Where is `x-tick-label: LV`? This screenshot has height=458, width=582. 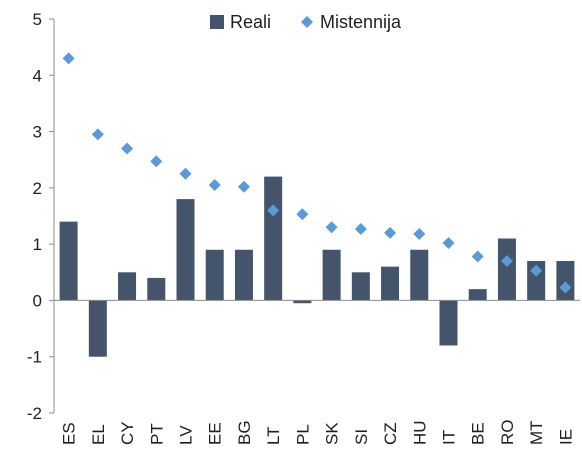
x-tick-label: LV is located at coordinates (186, 435).